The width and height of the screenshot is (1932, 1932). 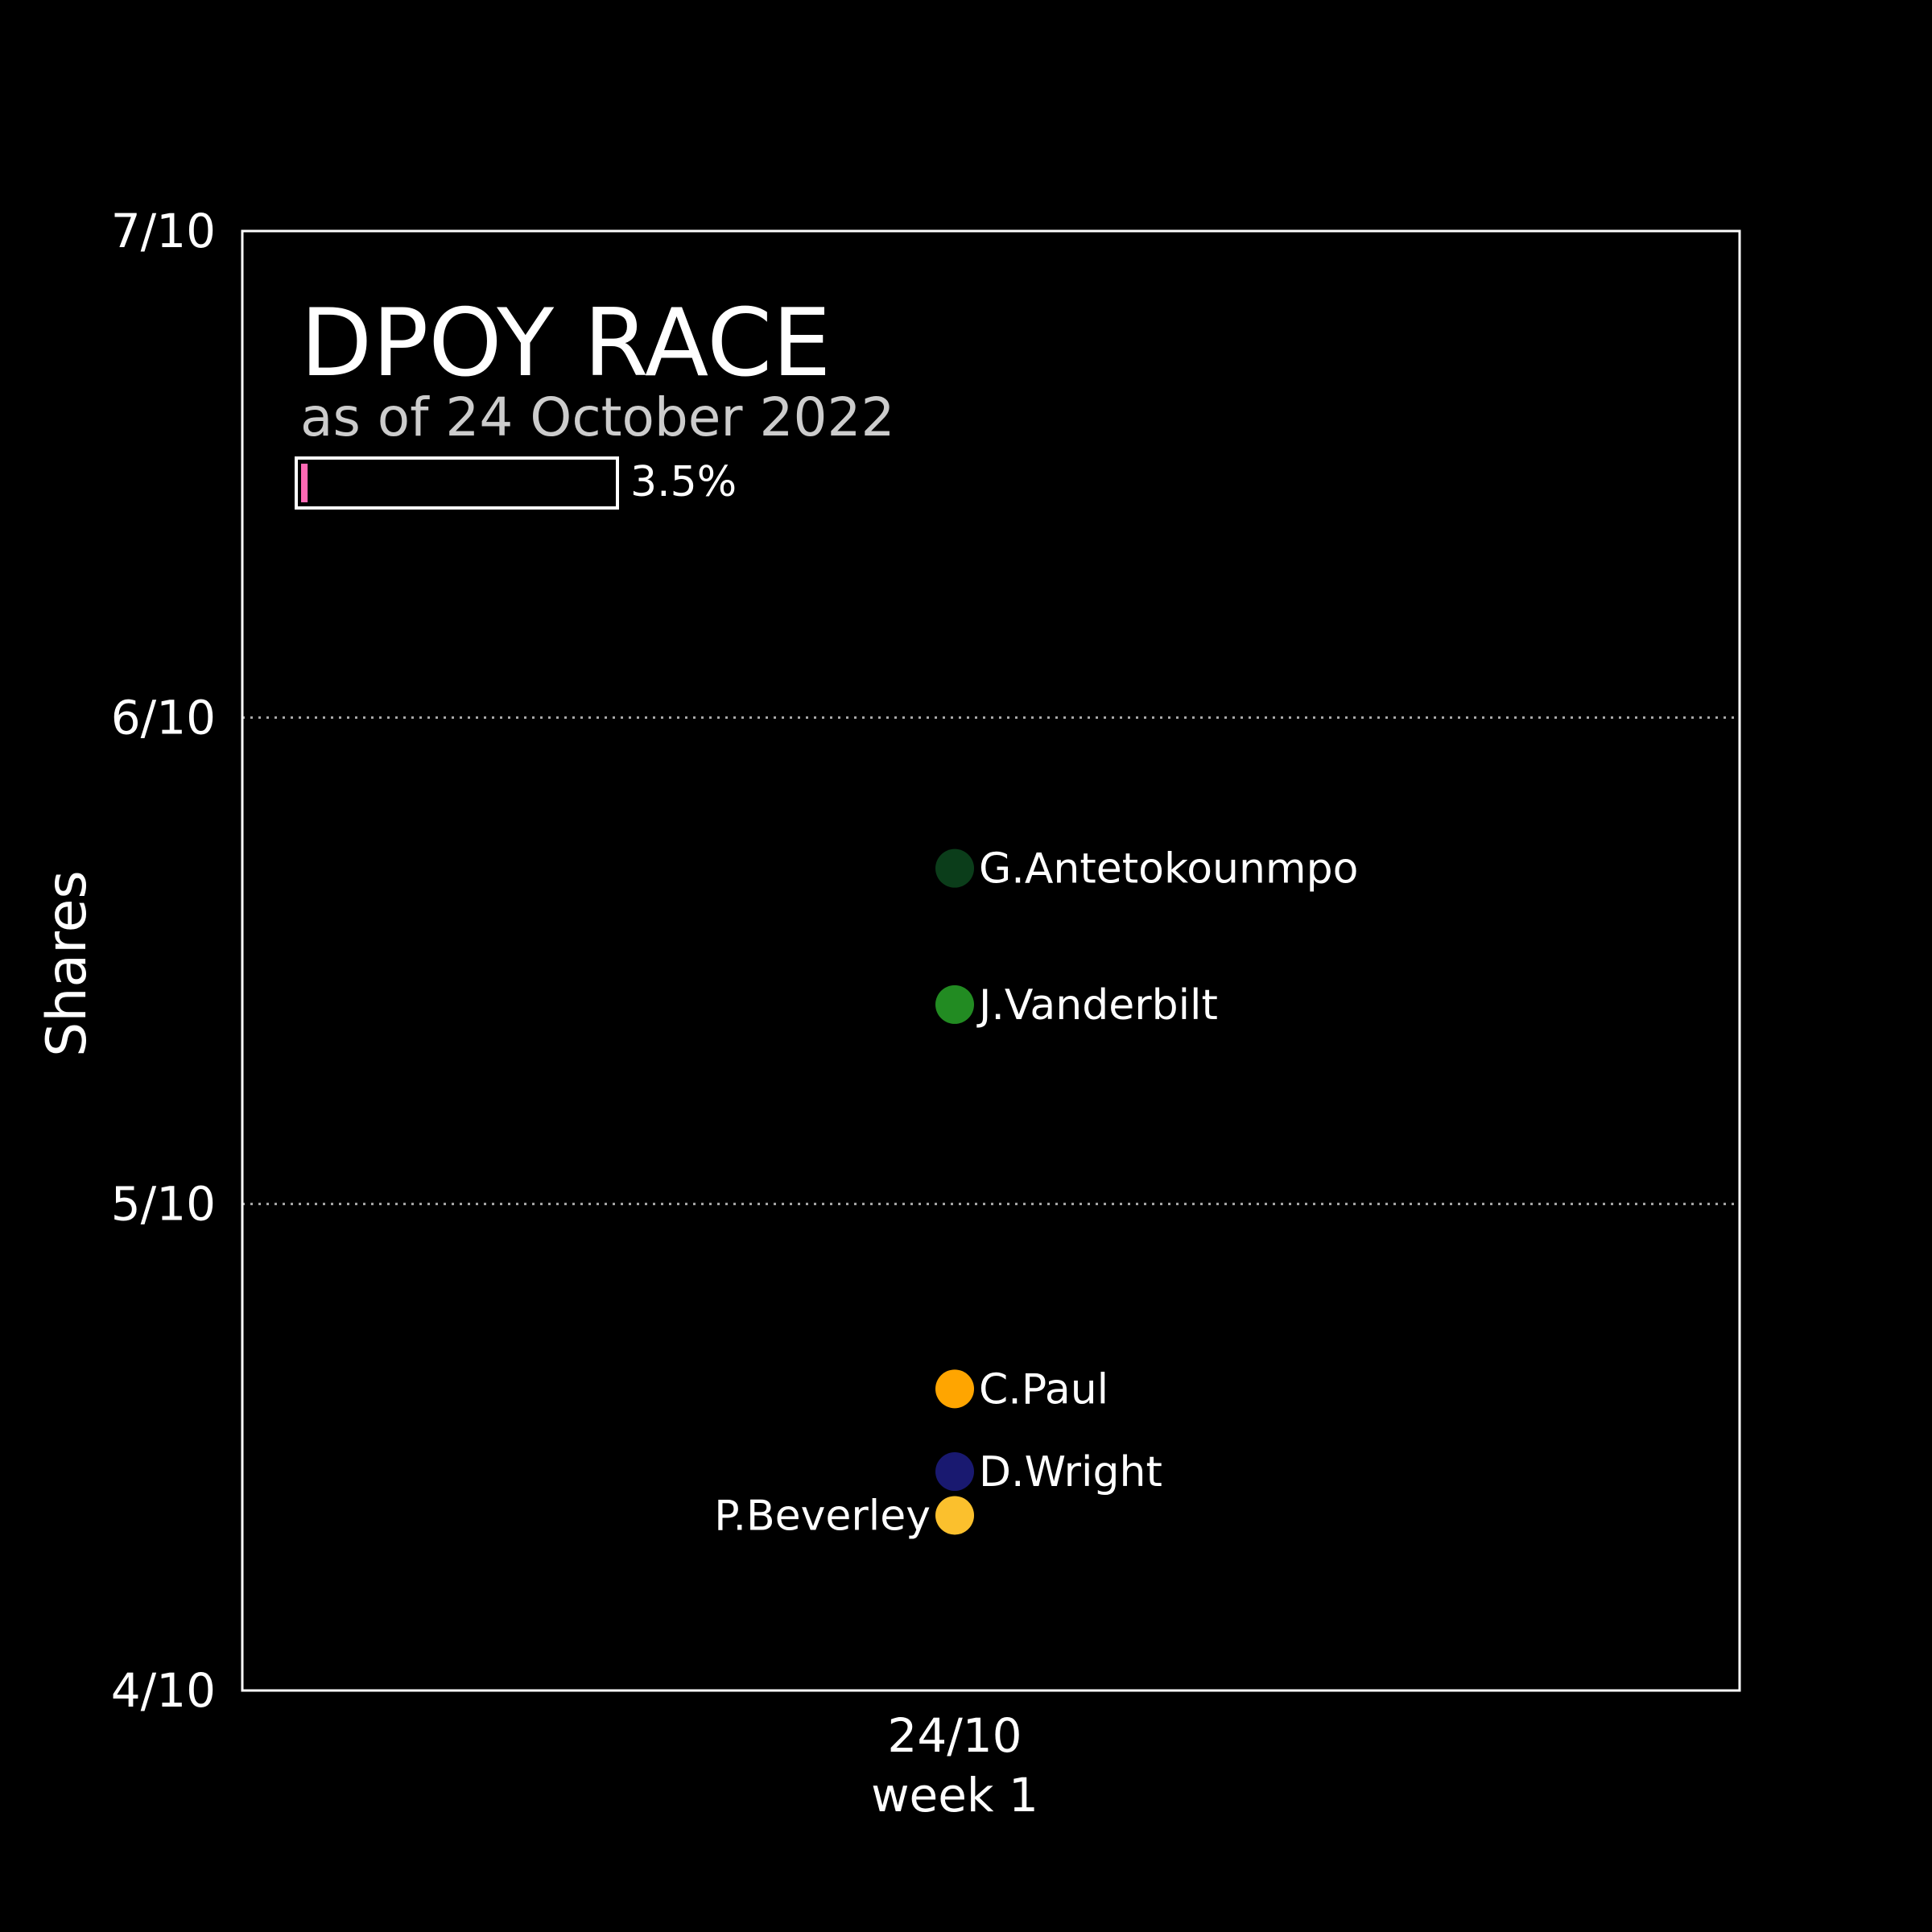 What do you see at coordinates (954, 1389) in the screenshot?
I see `data-point-c-paul` at bounding box center [954, 1389].